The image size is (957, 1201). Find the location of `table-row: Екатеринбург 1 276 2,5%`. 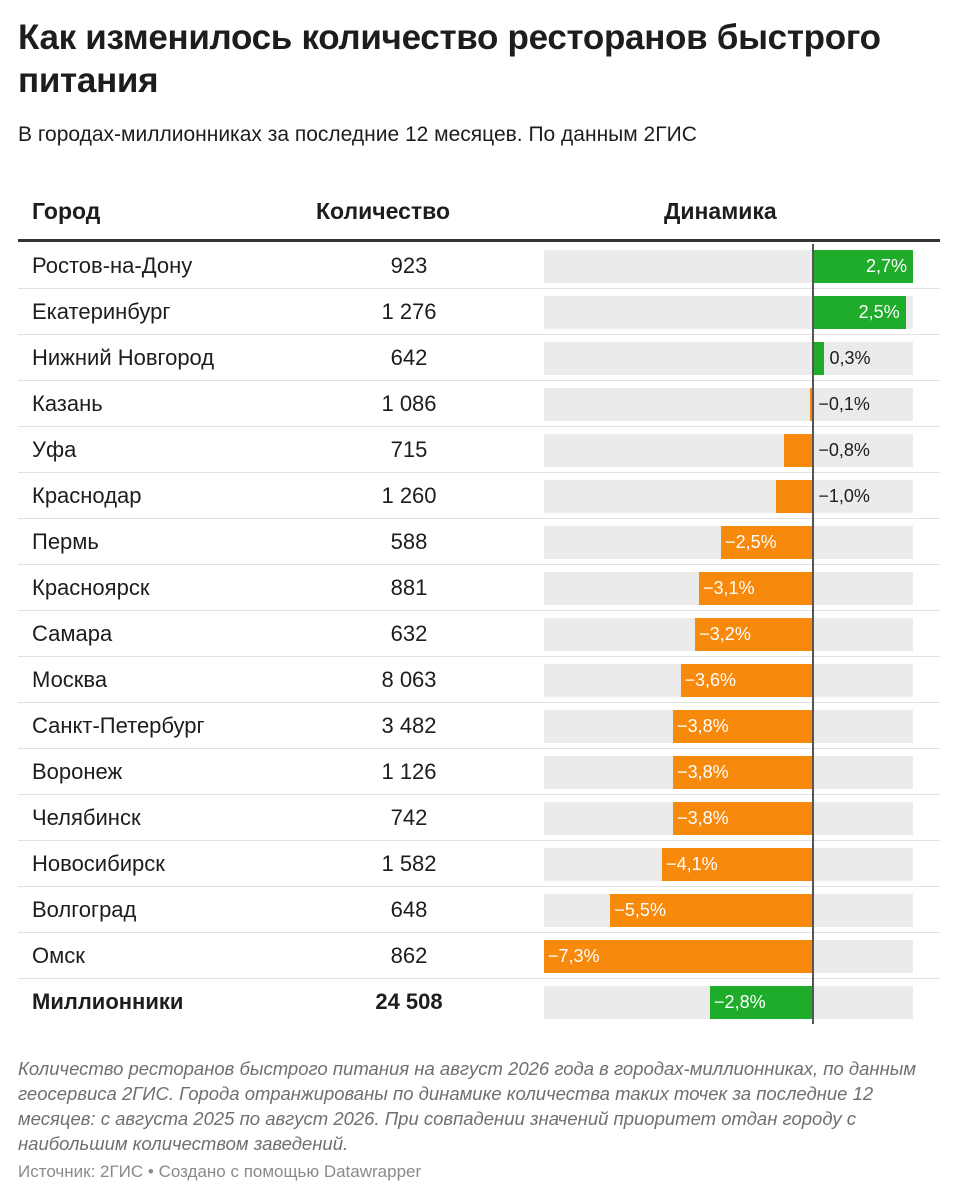

table-row: Екатеринбург 1 276 2,5% is located at coordinates (479, 312).